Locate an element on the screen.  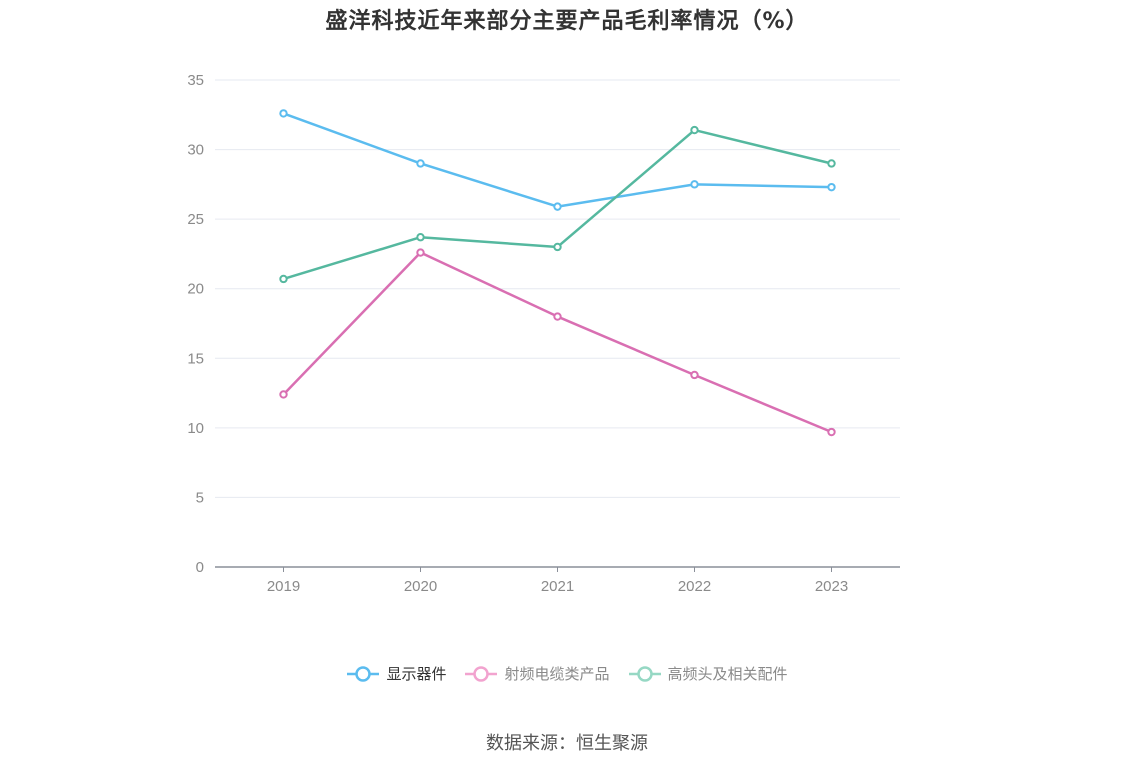
legend-label: 高频头及相关配件 is located at coordinates (727, 674).